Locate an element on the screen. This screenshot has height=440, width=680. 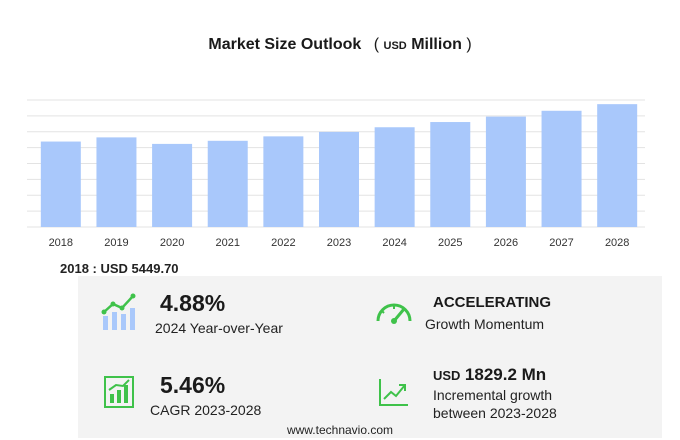
title-unit: ( USD Million ) is located at coordinates (422, 44).